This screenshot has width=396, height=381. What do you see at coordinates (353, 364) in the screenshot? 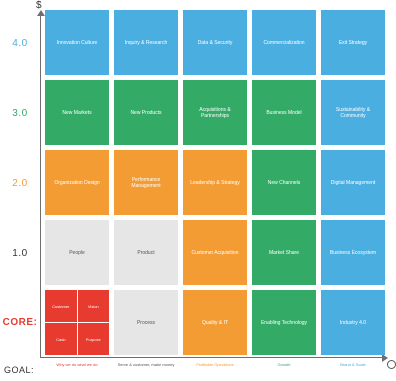
I see `goal-brand: Brand & Scale` at bounding box center [353, 364].